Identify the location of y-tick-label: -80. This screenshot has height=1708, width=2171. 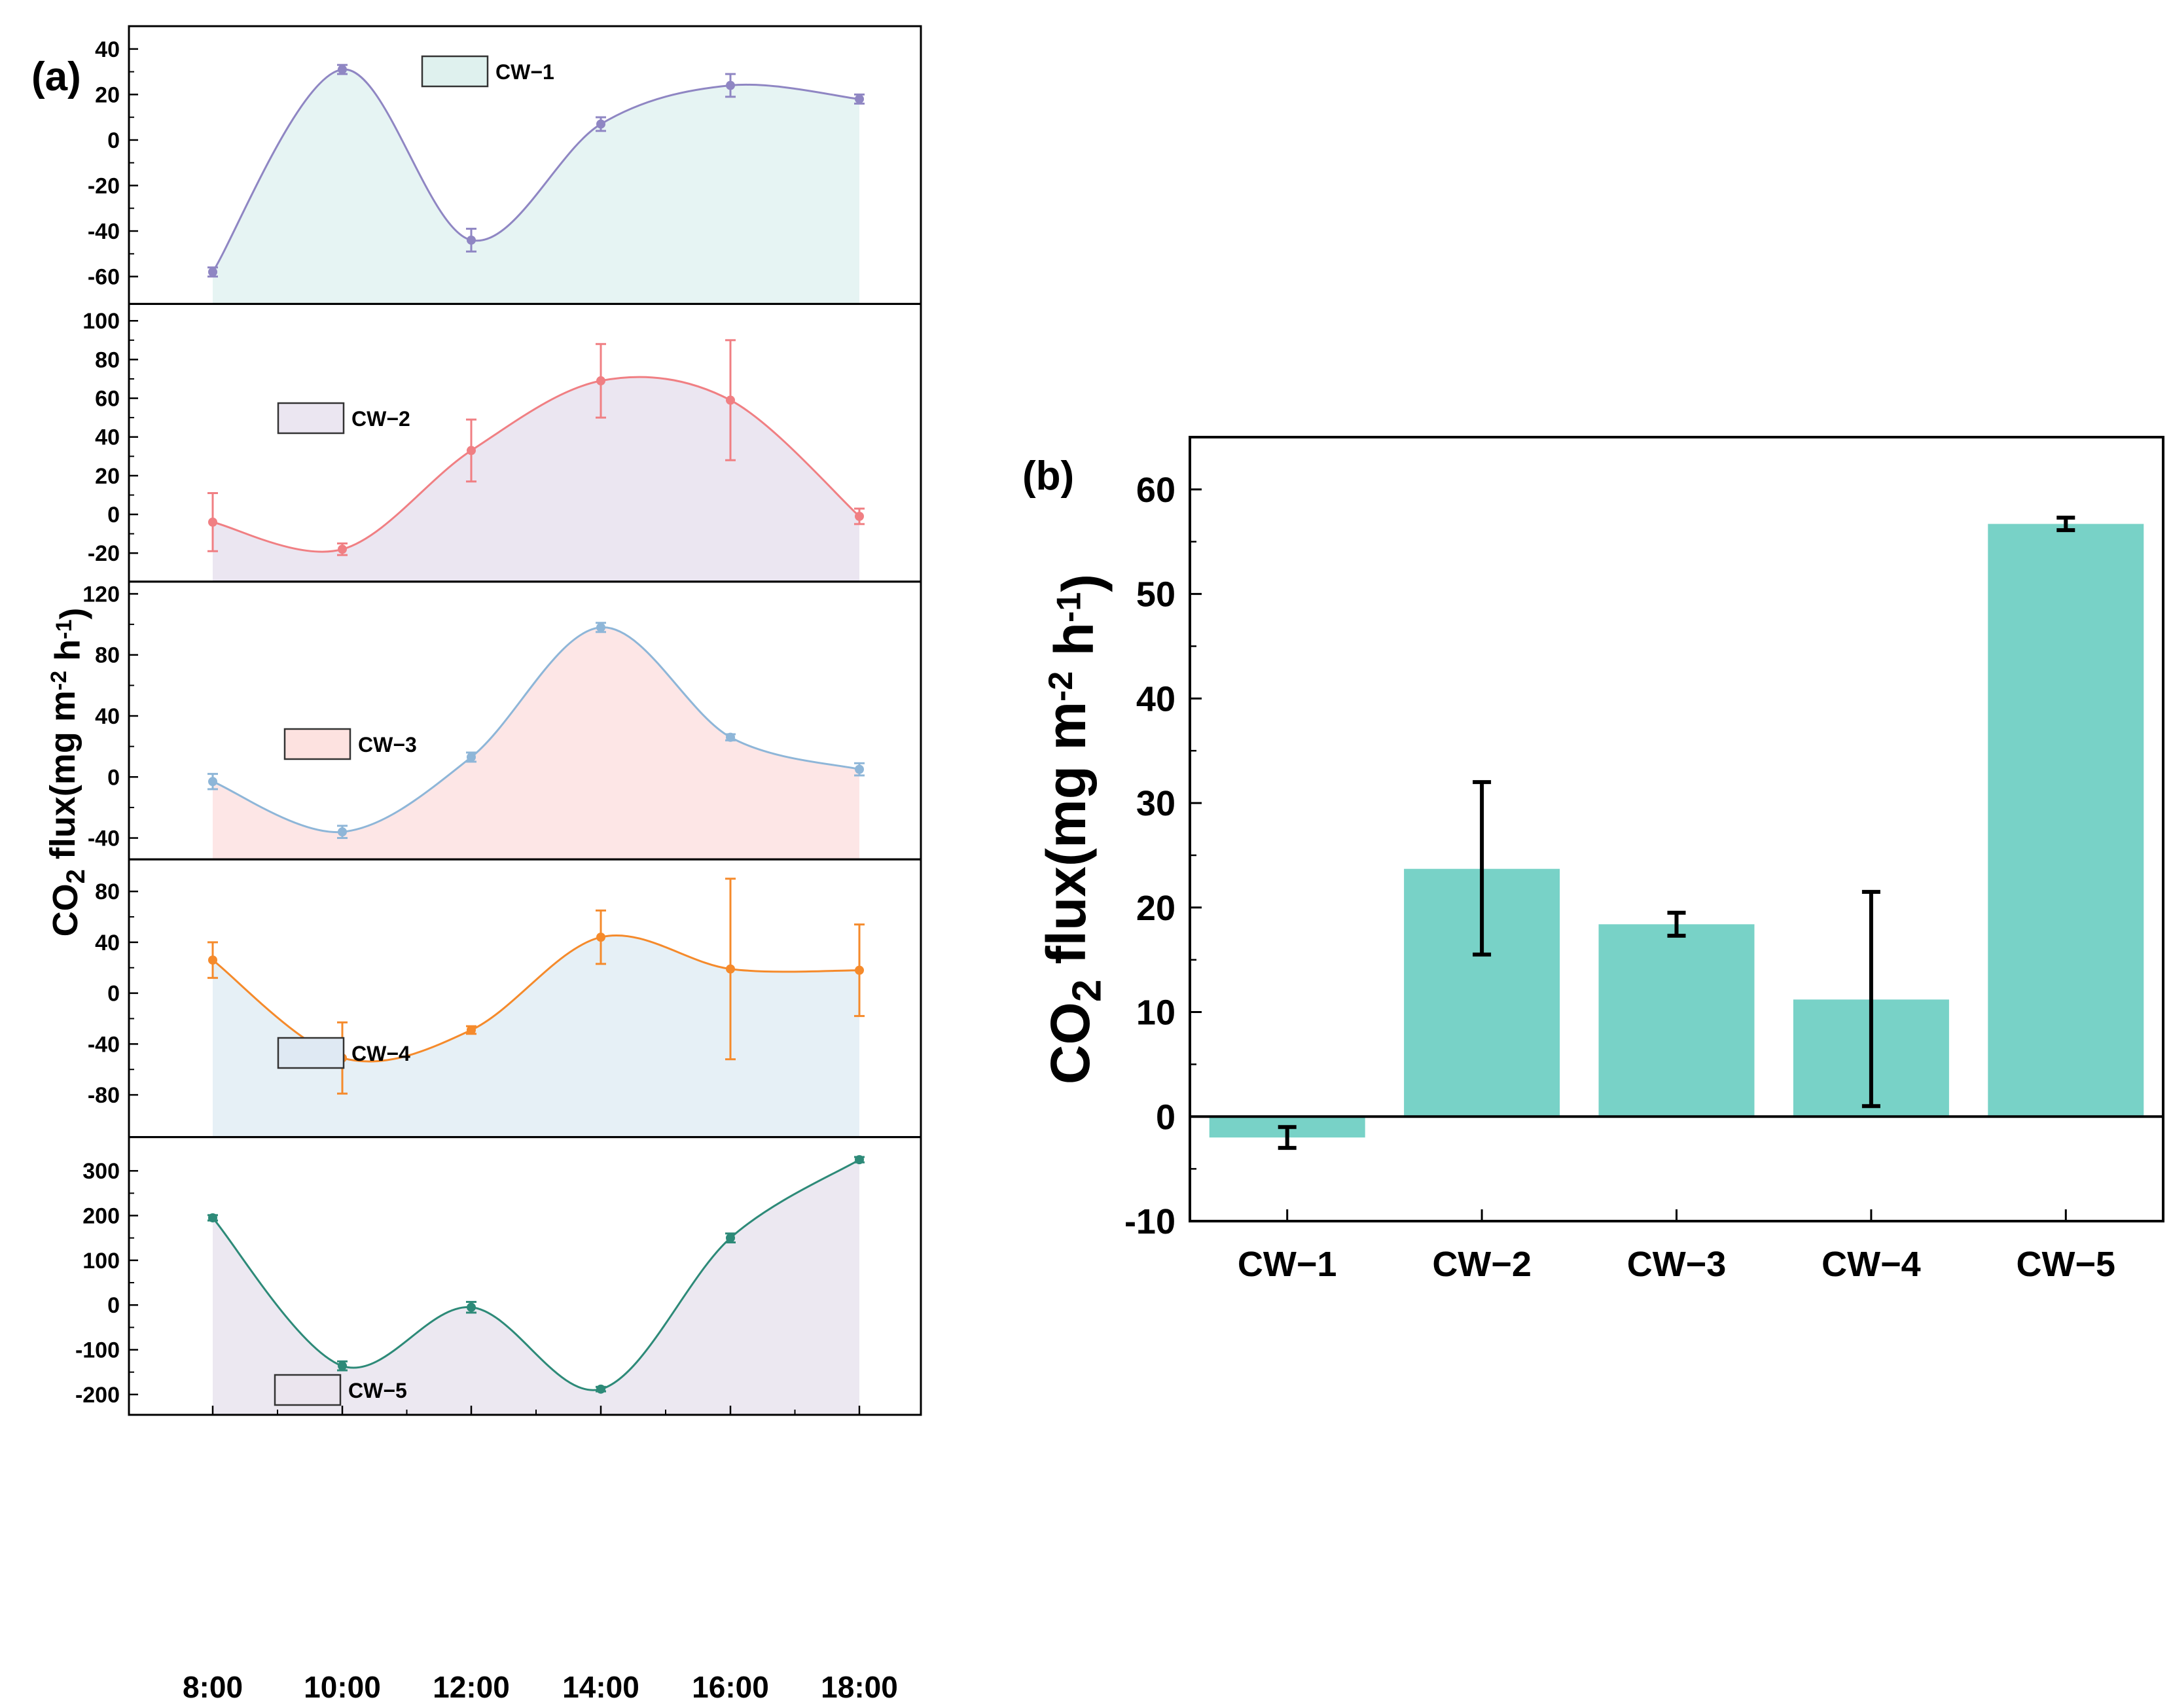
(104, 1095).